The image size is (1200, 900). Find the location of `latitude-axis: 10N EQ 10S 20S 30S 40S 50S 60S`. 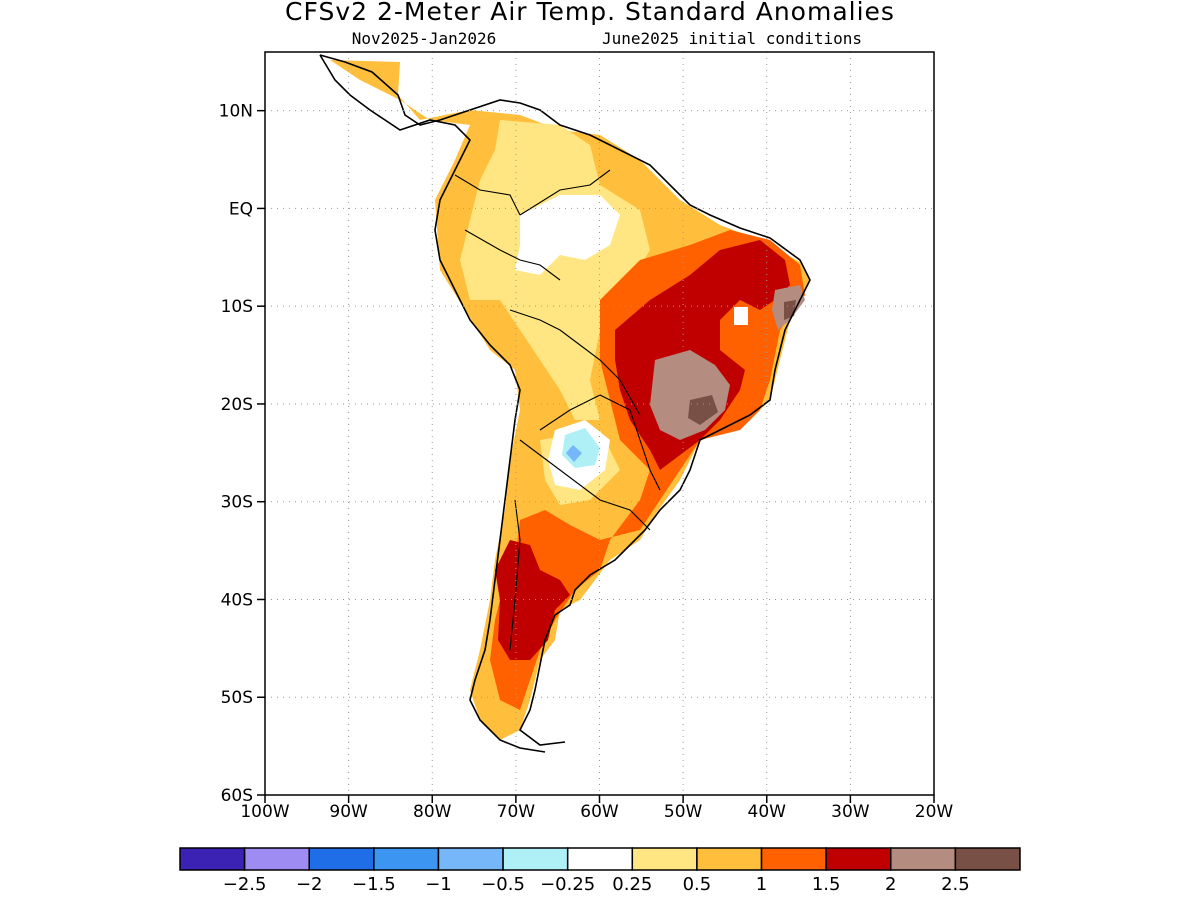

latitude-axis: 10N EQ 10S 20S 30S 40S 50S 60S is located at coordinates (242, 454).